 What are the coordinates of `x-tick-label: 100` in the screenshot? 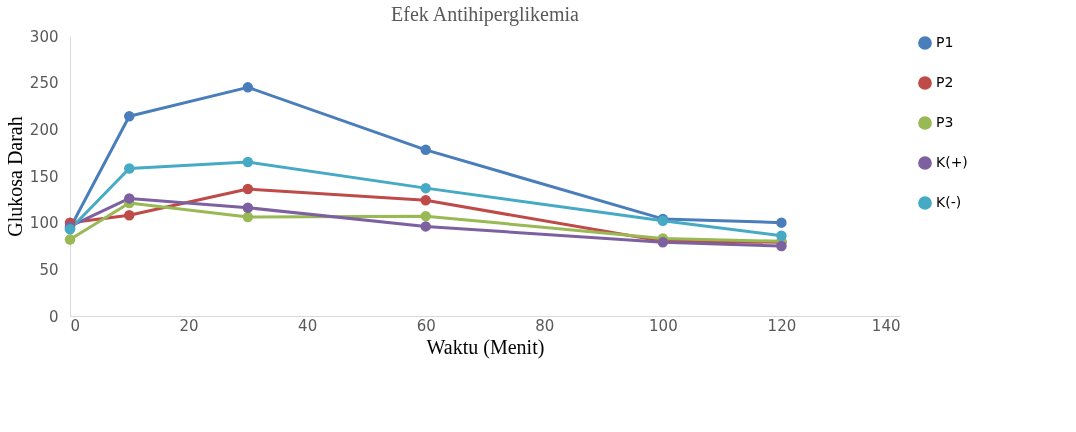 It's located at (663, 325).